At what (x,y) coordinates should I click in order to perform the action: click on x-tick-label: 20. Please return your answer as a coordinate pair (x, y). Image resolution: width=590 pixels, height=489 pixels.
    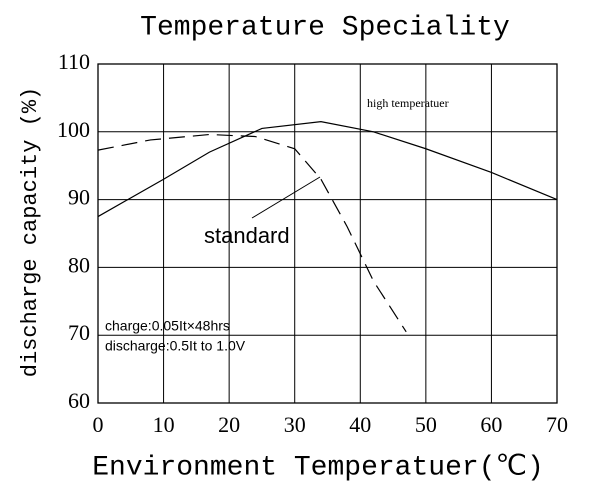
    Looking at the image, I should click on (229, 424).